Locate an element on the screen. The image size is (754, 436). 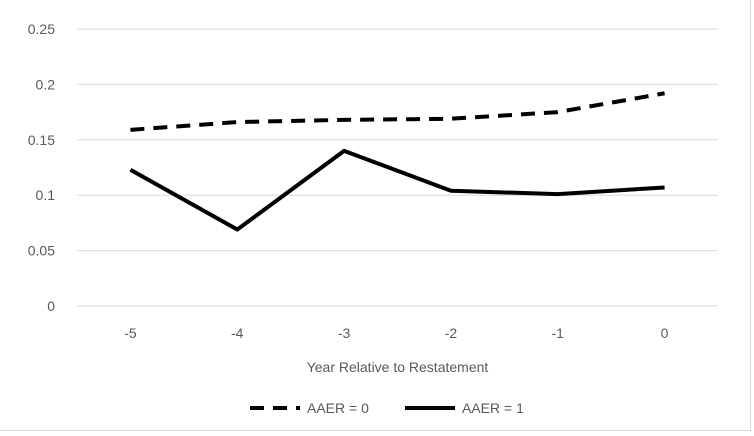
x-axis-title: Year Relative to Restatement is located at coordinates (398, 367).